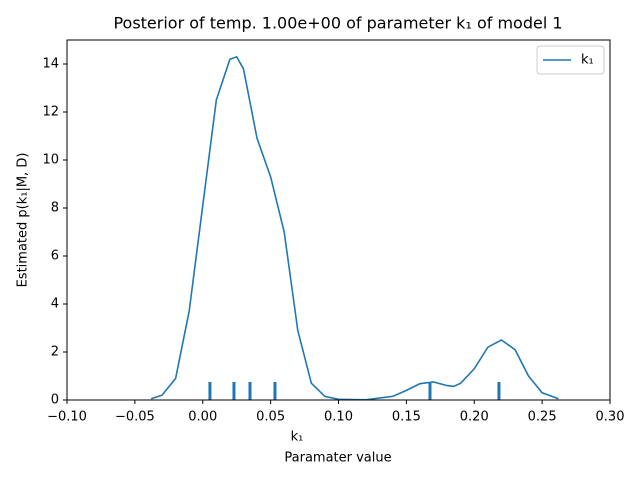  What do you see at coordinates (50, 160) in the screenshot?
I see `y-tick-label: 10` at bounding box center [50, 160].